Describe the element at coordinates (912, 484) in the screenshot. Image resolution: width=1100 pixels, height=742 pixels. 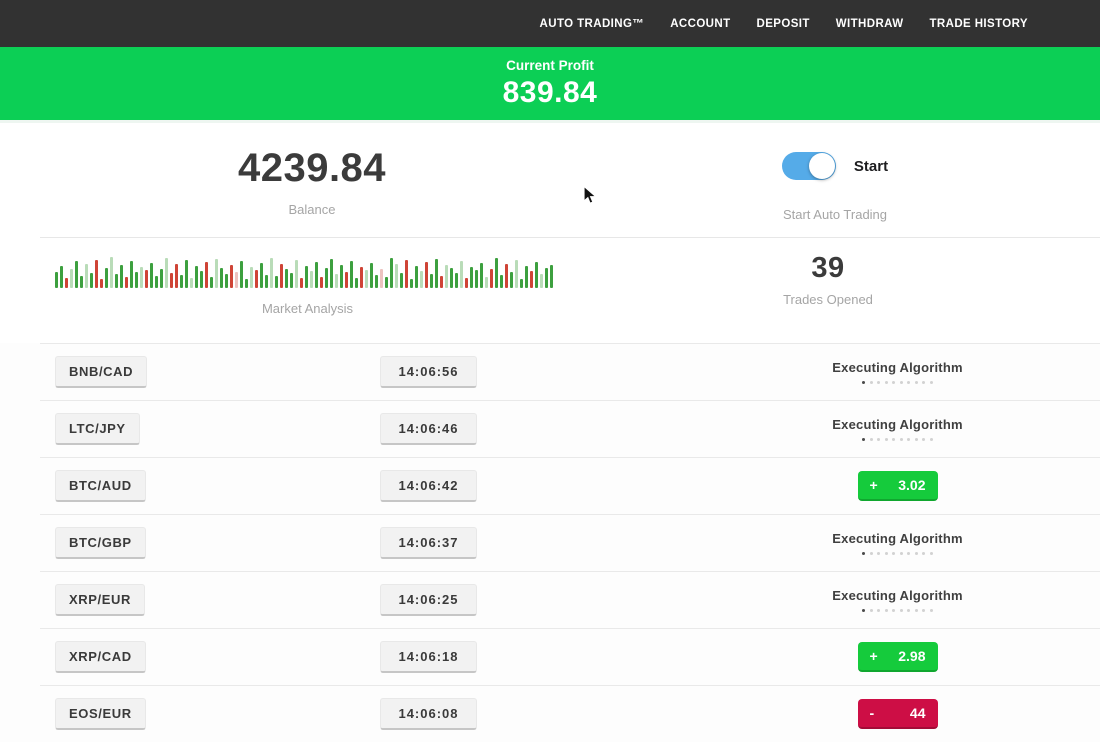
I see `result-value: 3.02` at that location.